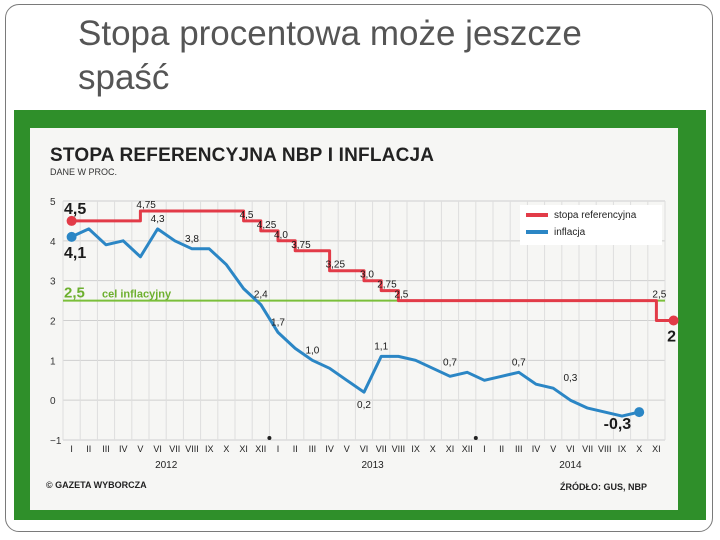 This screenshot has height=540, width=720. I want to click on inflation-data-label: 1,7, so click(278, 322).